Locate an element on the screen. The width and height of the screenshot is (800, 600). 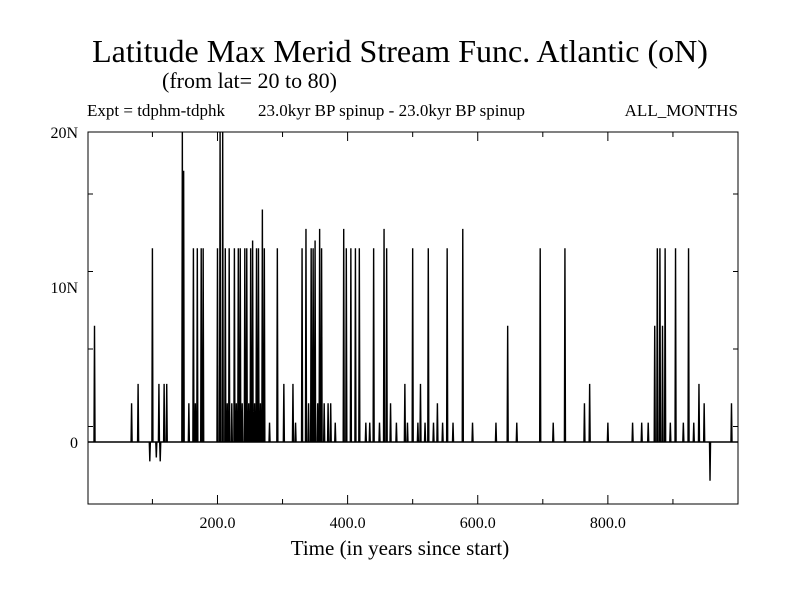
months-label: ALL_MONTHS is located at coordinates (681, 110).